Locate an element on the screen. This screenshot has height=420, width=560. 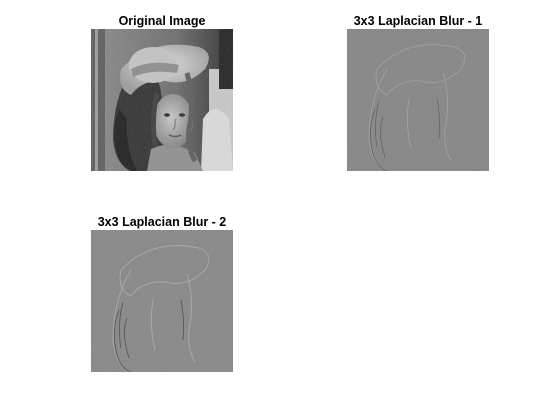
panel-laplacian-1: 3x3 Laplacian Blur - 1 is located at coordinates (418, 92).